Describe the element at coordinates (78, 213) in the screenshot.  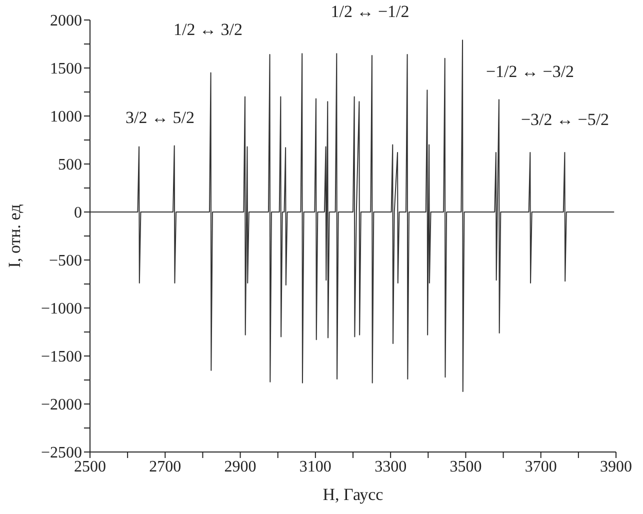
I see `y-tick-label: 0` at that location.